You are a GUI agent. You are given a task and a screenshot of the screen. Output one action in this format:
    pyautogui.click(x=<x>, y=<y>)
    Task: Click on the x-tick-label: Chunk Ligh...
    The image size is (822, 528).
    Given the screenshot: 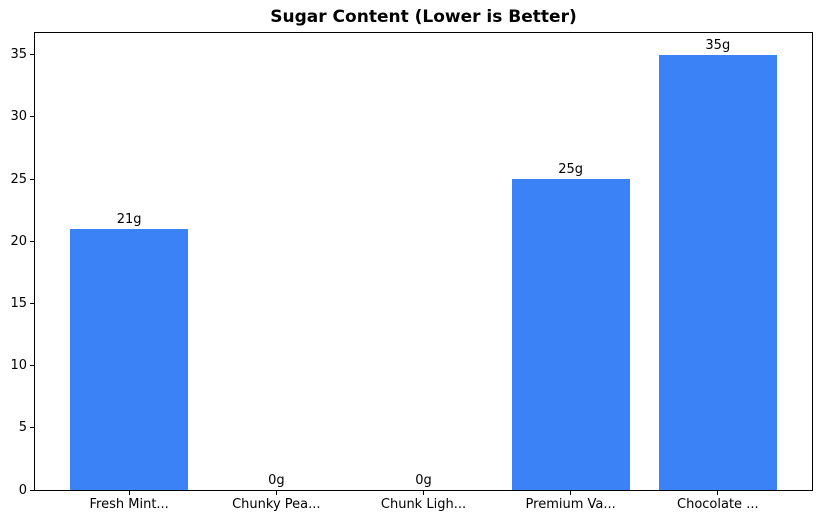 What is the action you would take?
    pyautogui.click(x=423, y=504)
    